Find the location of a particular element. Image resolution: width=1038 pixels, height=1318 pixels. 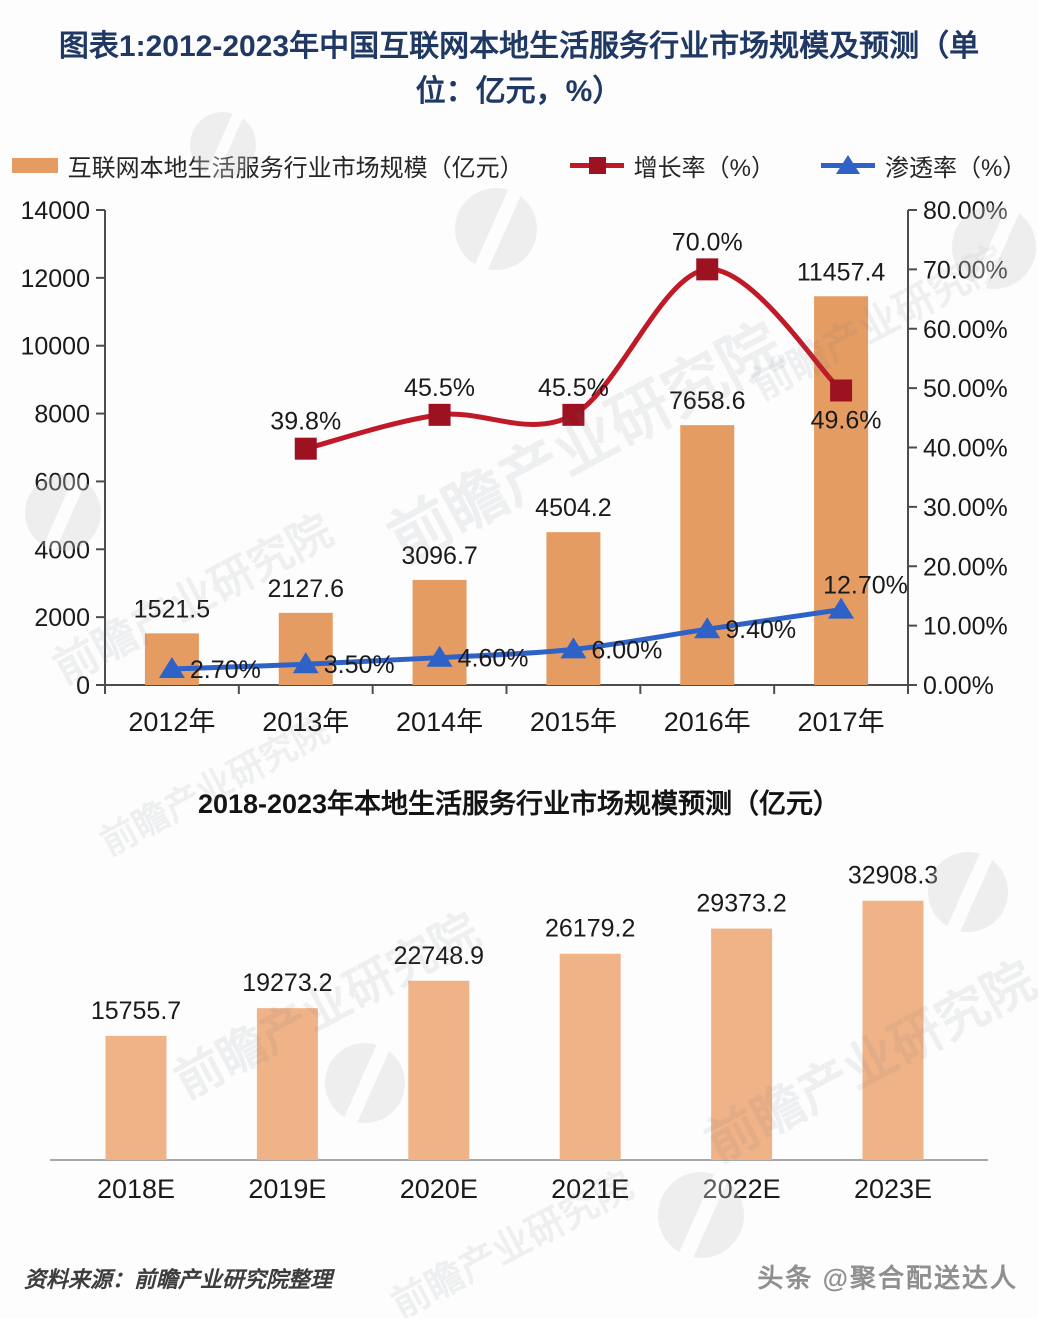

chart-legend: 互联网本地生活服务行业市场规模（亿元） 增长率（%） 渗透率（%） is located at coordinates (519, 165).